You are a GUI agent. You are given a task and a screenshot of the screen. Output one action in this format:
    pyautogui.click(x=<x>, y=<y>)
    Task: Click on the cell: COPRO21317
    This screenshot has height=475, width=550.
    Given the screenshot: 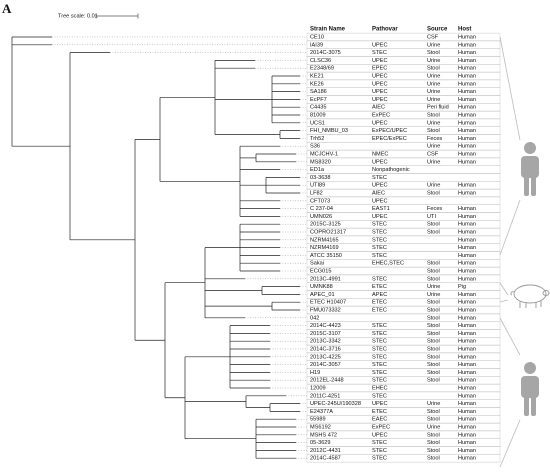 What is the action you would take?
    pyautogui.click(x=328, y=232)
    